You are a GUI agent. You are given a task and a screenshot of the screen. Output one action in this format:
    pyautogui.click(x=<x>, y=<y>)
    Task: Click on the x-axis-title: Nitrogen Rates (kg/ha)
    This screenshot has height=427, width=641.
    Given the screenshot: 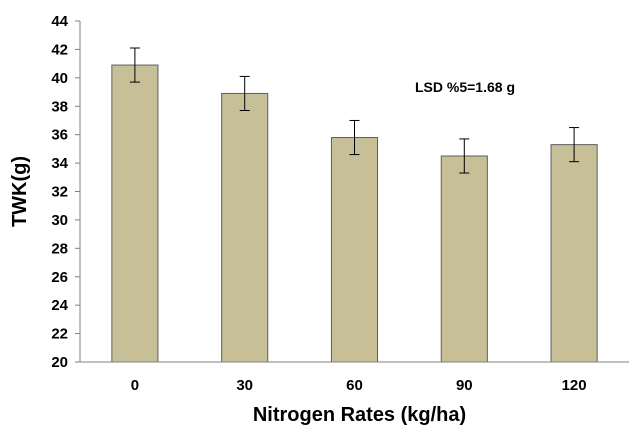 What is the action you would take?
    pyautogui.click(x=359, y=415)
    